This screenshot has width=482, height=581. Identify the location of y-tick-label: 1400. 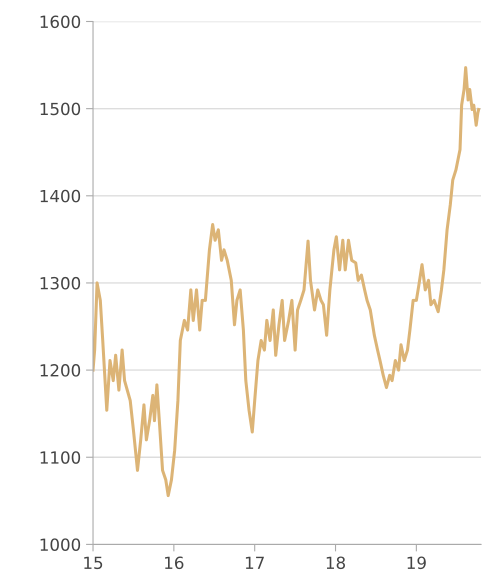
(60, 196).